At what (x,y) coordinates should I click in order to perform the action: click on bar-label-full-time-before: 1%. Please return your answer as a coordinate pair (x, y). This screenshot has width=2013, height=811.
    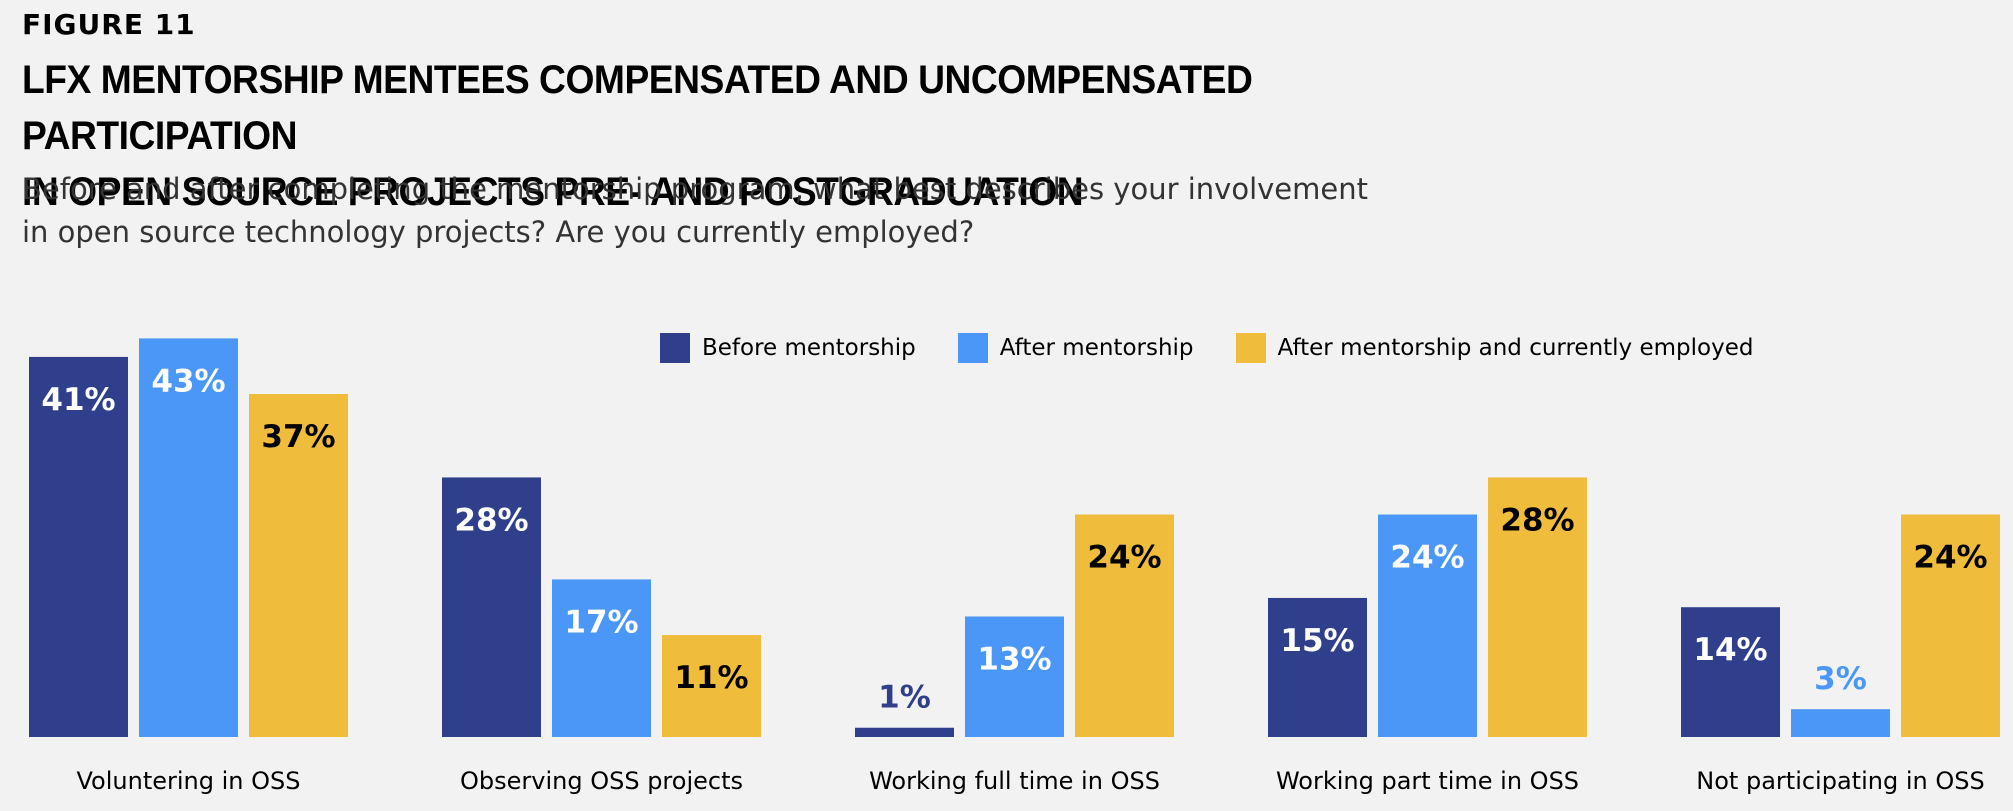
    Looking at the image, I should click on (904, 698).